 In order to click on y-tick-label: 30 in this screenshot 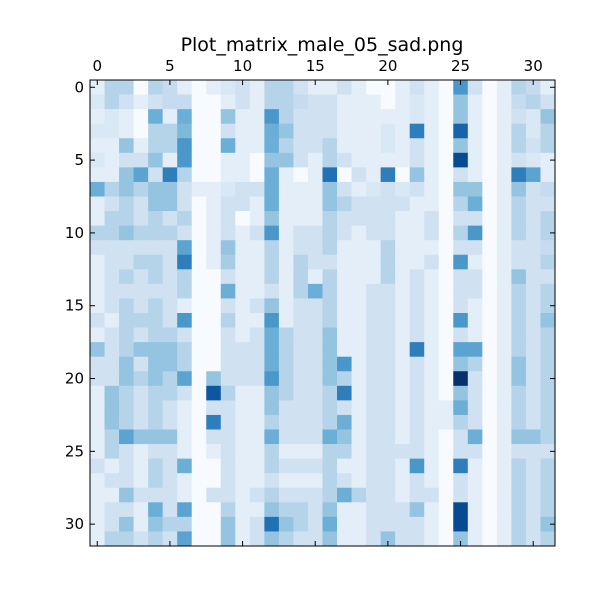, I will do `click(74, 524)`.